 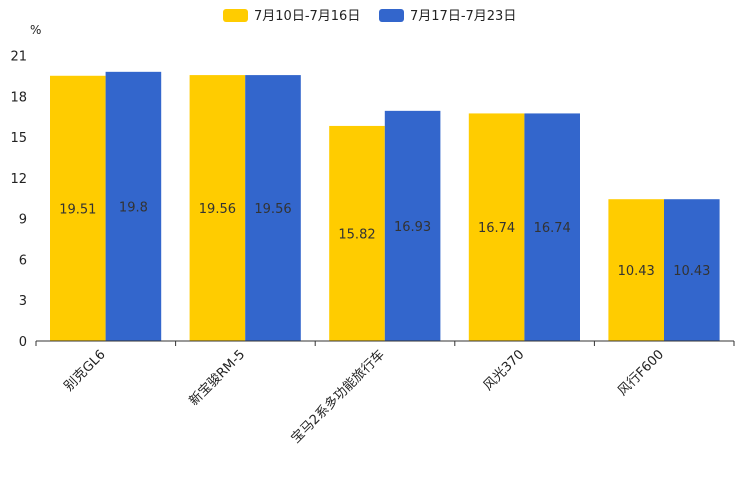 I want to click on x-category-label-2: 新宝骏RM-5, so click(x=217, y=378).